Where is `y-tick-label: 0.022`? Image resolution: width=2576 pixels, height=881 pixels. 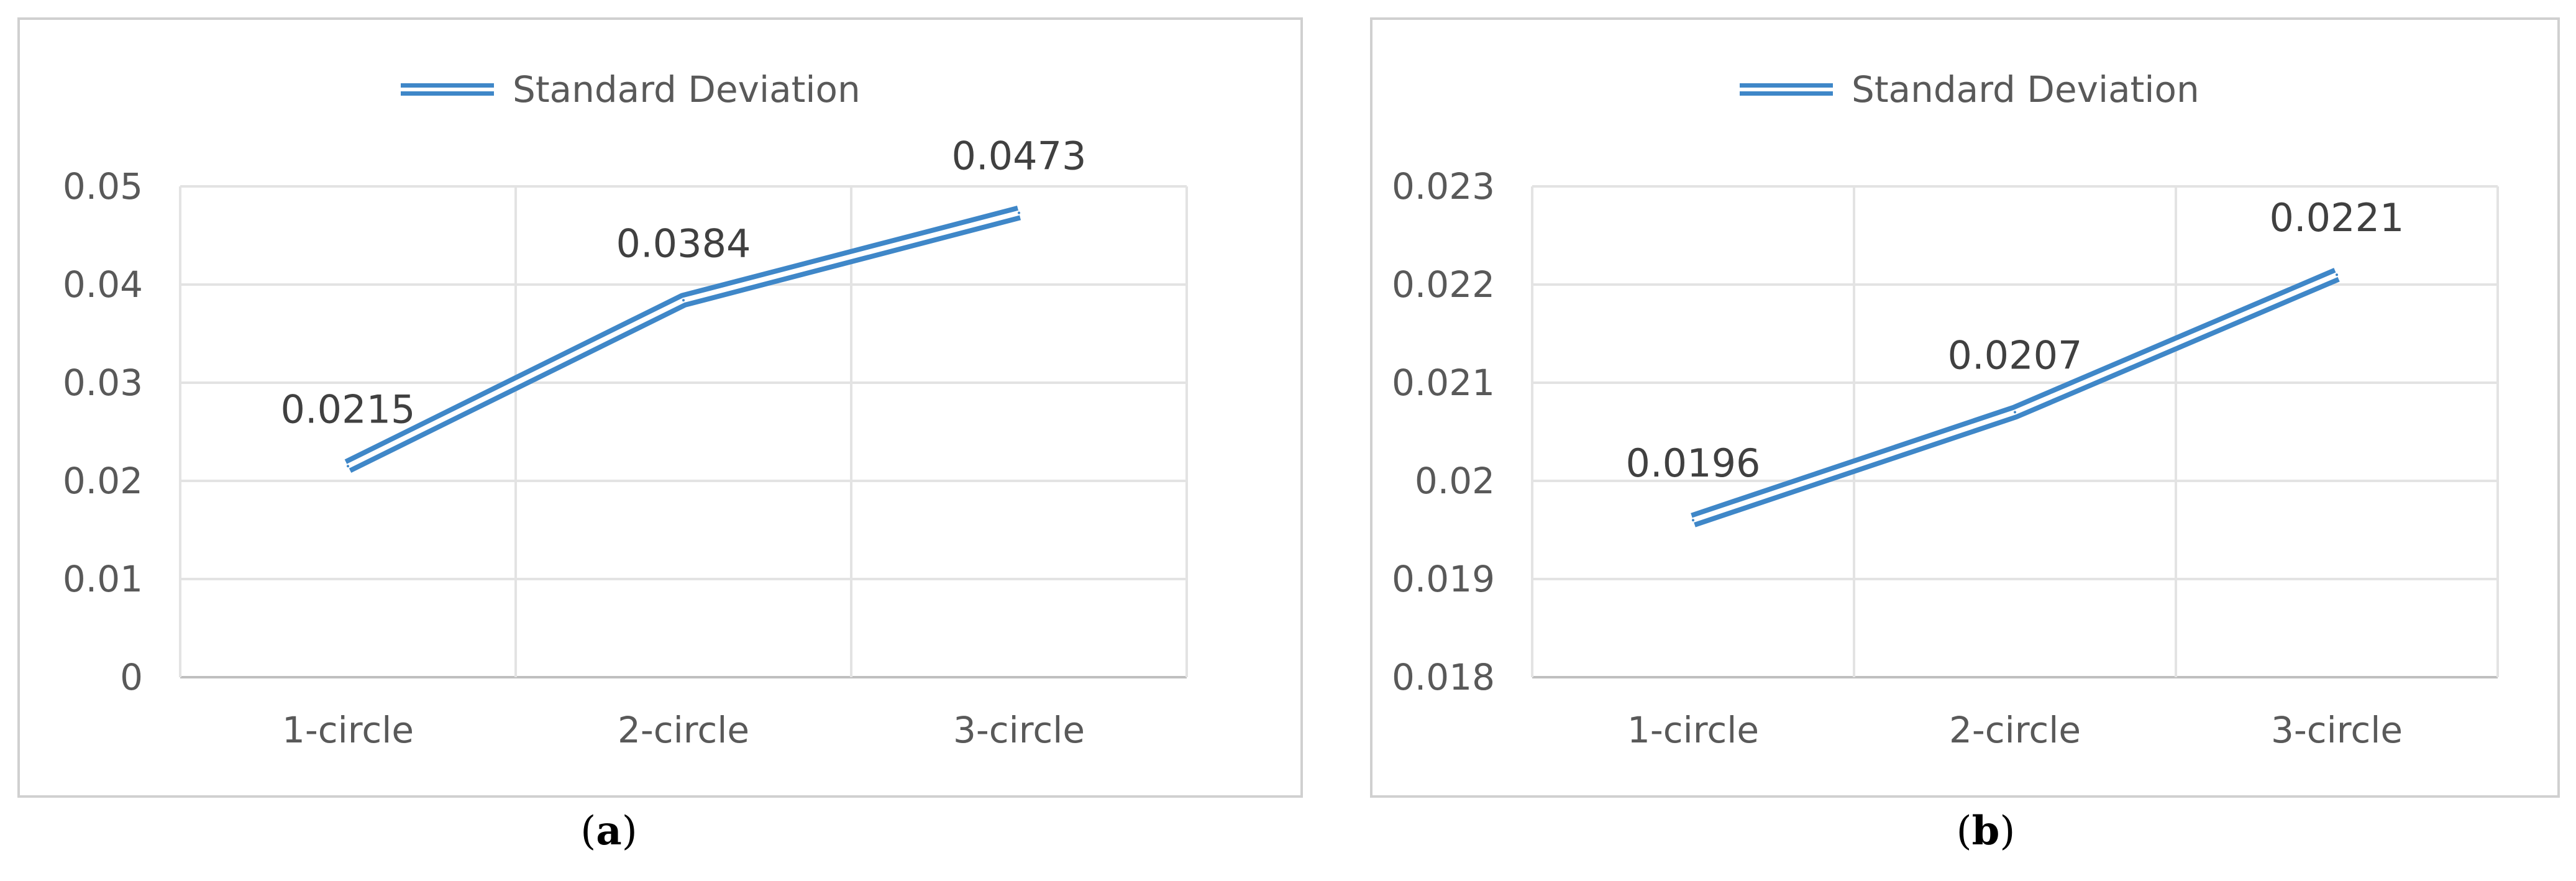
y-tick-label: 0.022 is located at coordinates (1443, 285).